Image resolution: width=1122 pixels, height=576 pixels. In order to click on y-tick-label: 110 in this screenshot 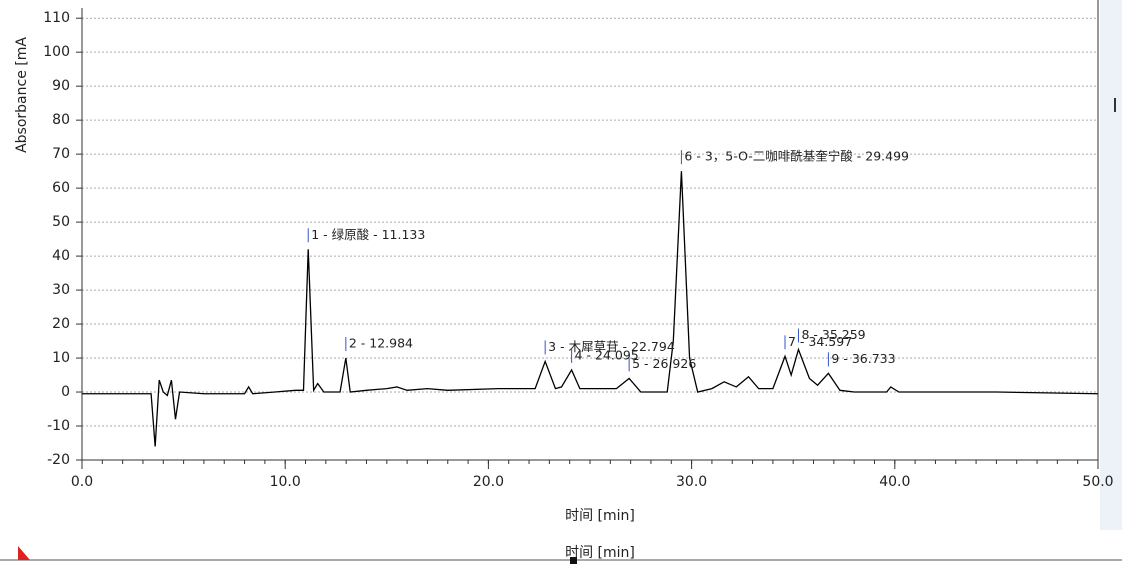, I will do `click(56, 18)`.